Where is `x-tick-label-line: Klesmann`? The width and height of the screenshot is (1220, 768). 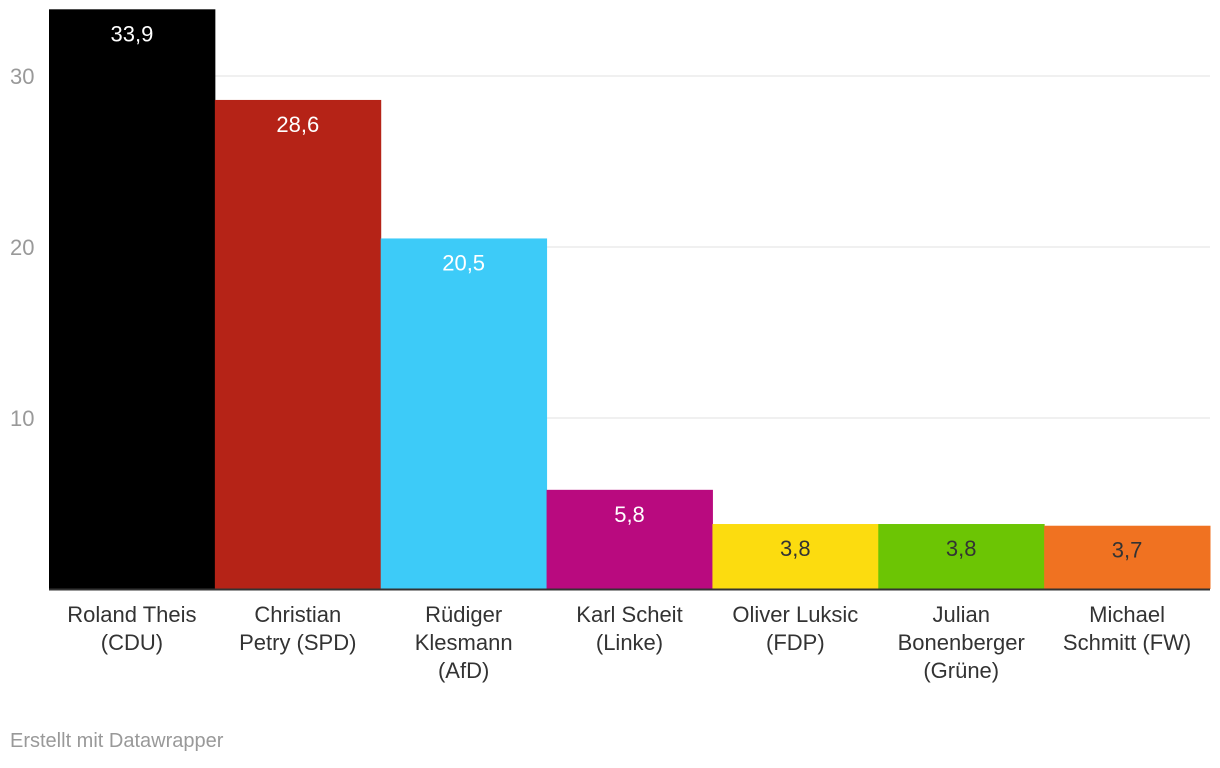 x-tick-label-line: Klesmann is located at coordinates (464, 642).